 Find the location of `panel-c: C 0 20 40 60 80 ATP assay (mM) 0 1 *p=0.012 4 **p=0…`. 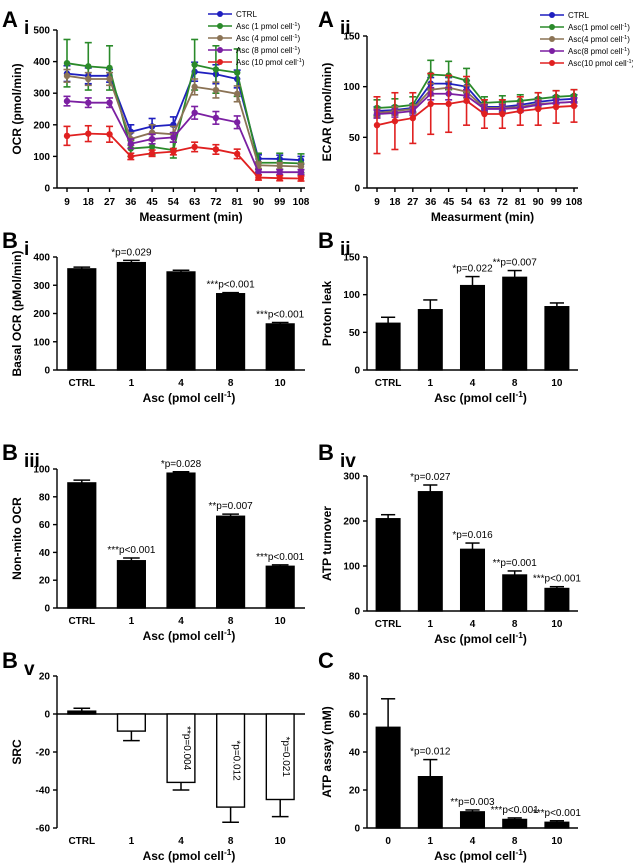

panel-c: C 0 20 40 60 80 ATP assay (mM) 0 1 *p=0.012 4 **p=0… is located at coordinates (449, 755).